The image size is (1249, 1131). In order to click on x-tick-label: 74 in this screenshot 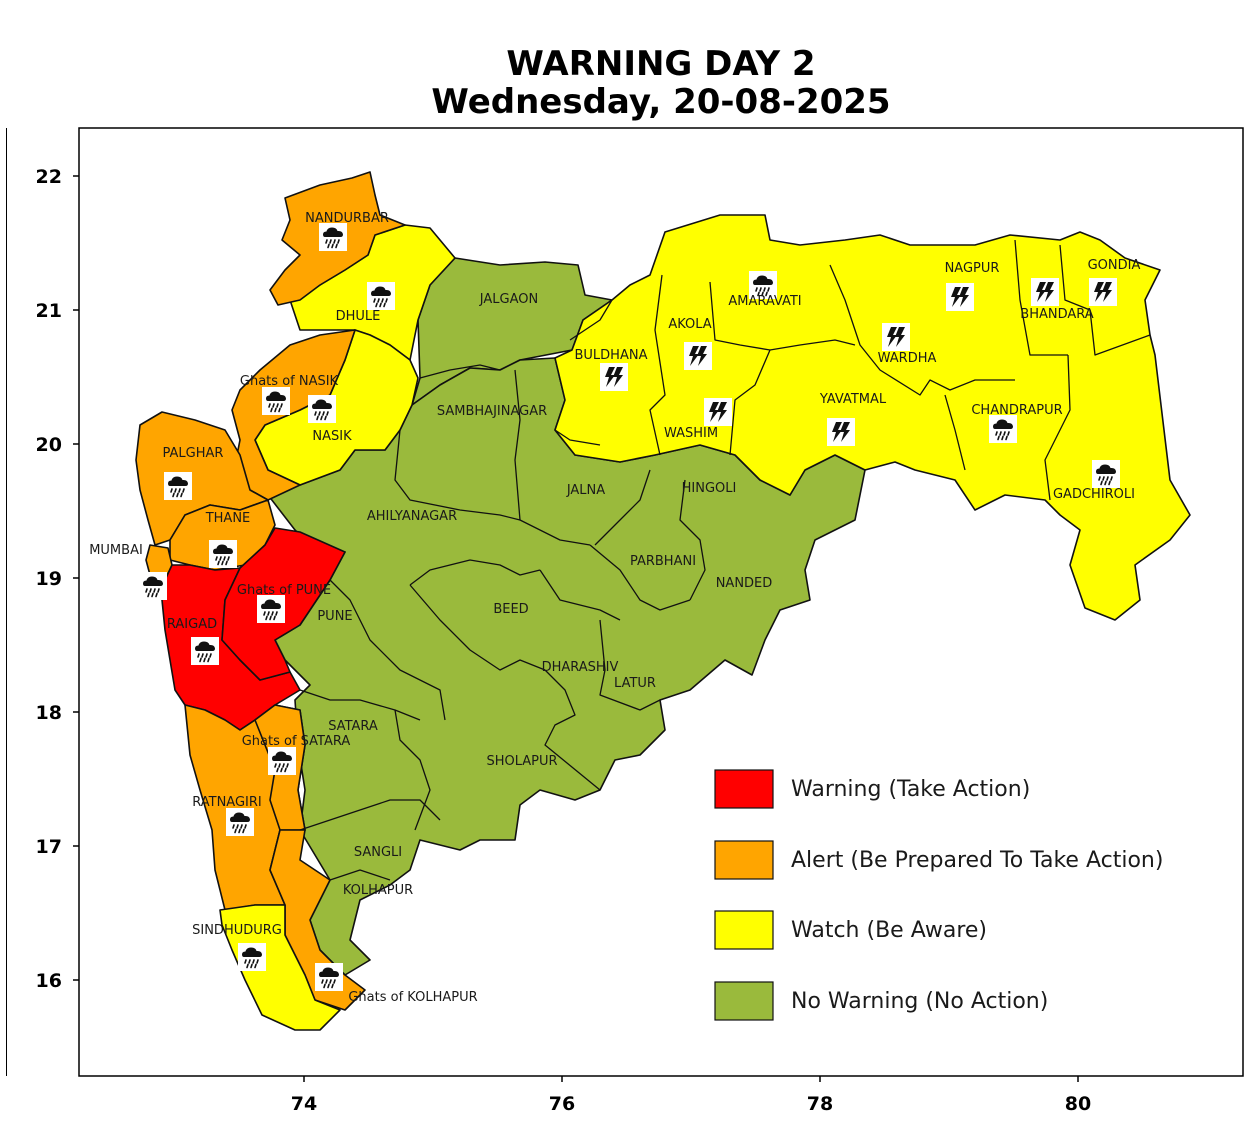, I will do `click(304, 1104)`.